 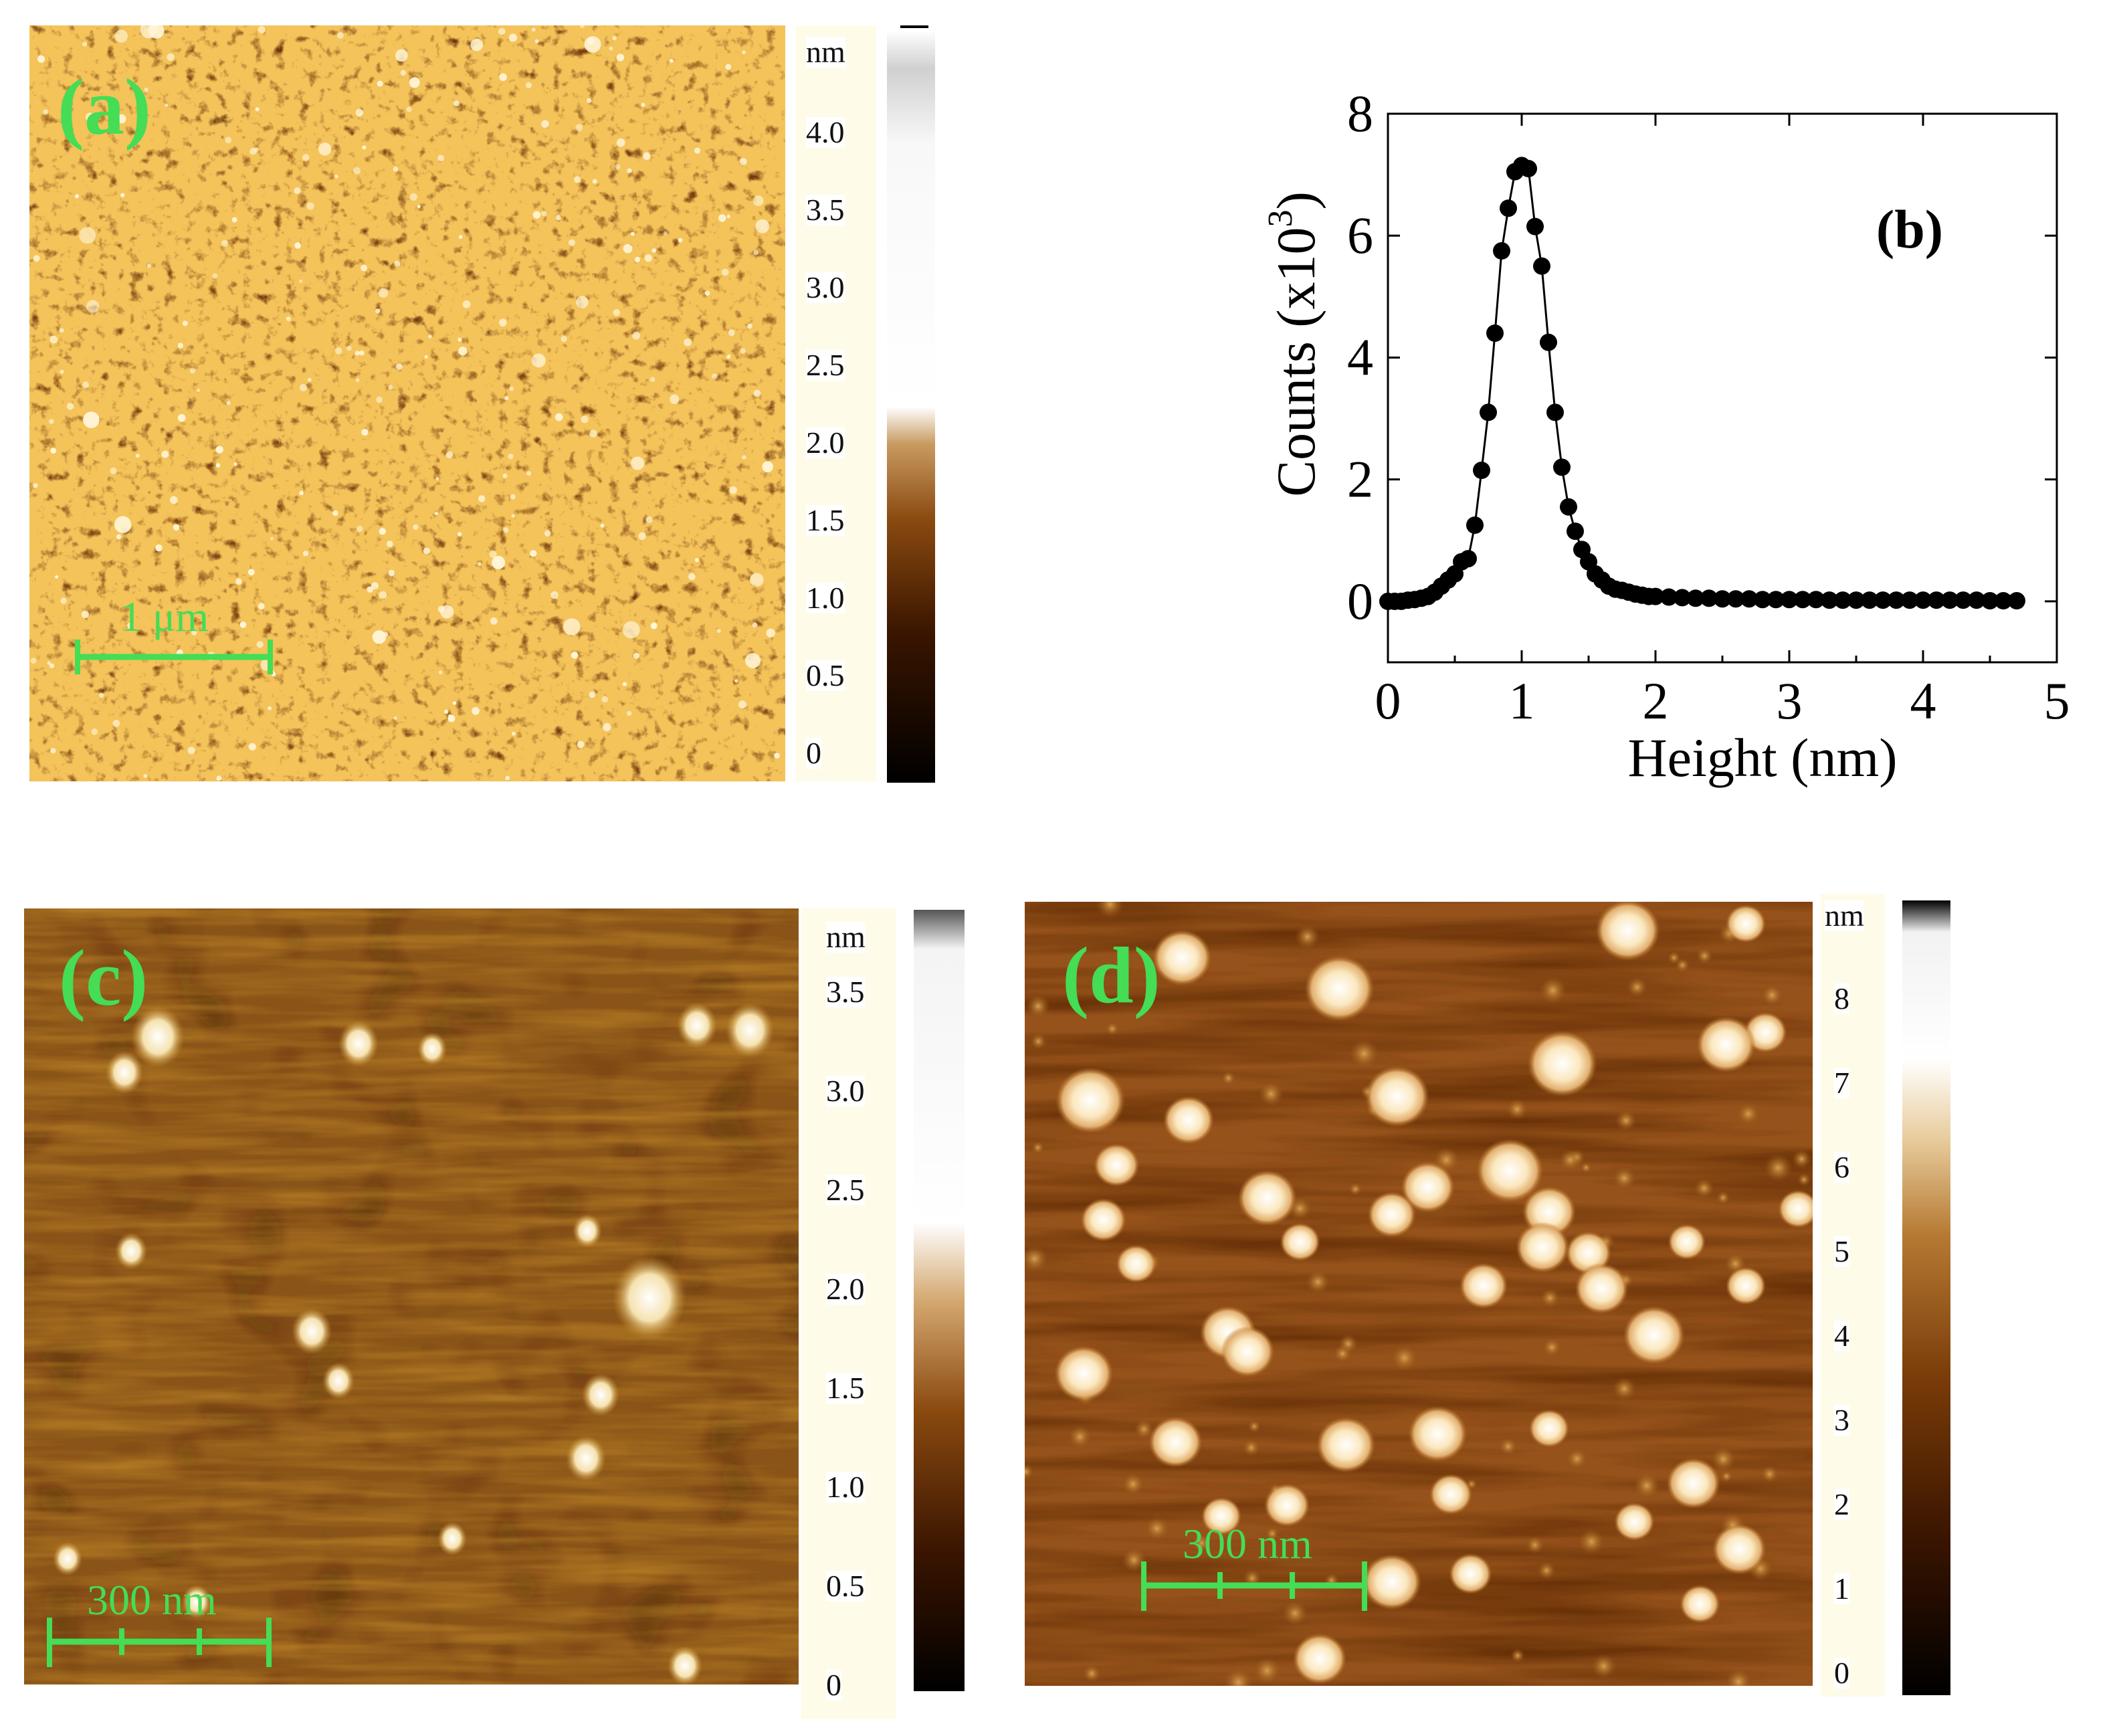 I want to click on x-tick-label: 4, so click(x=1923, y=701).